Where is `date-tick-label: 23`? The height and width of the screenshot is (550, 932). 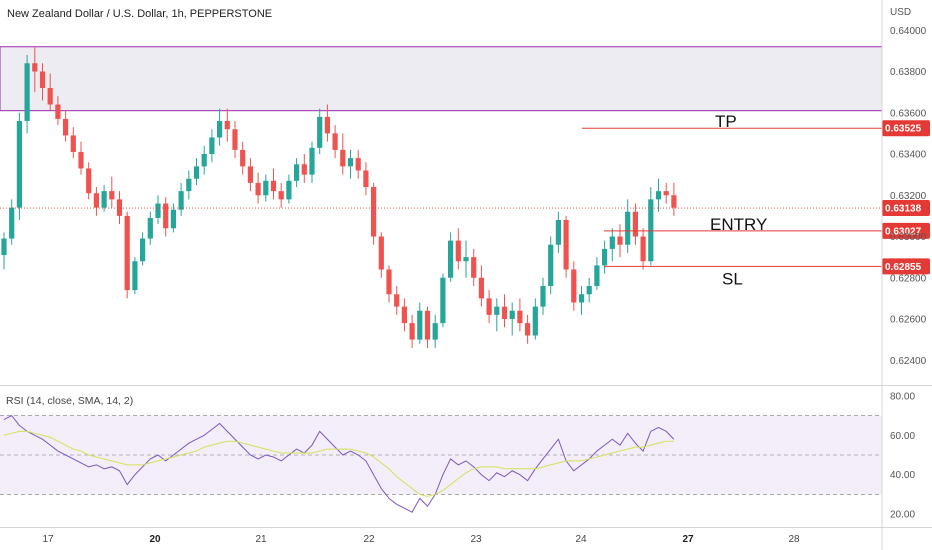 date-tick-label: 23 is located at coordinates (476, 539).